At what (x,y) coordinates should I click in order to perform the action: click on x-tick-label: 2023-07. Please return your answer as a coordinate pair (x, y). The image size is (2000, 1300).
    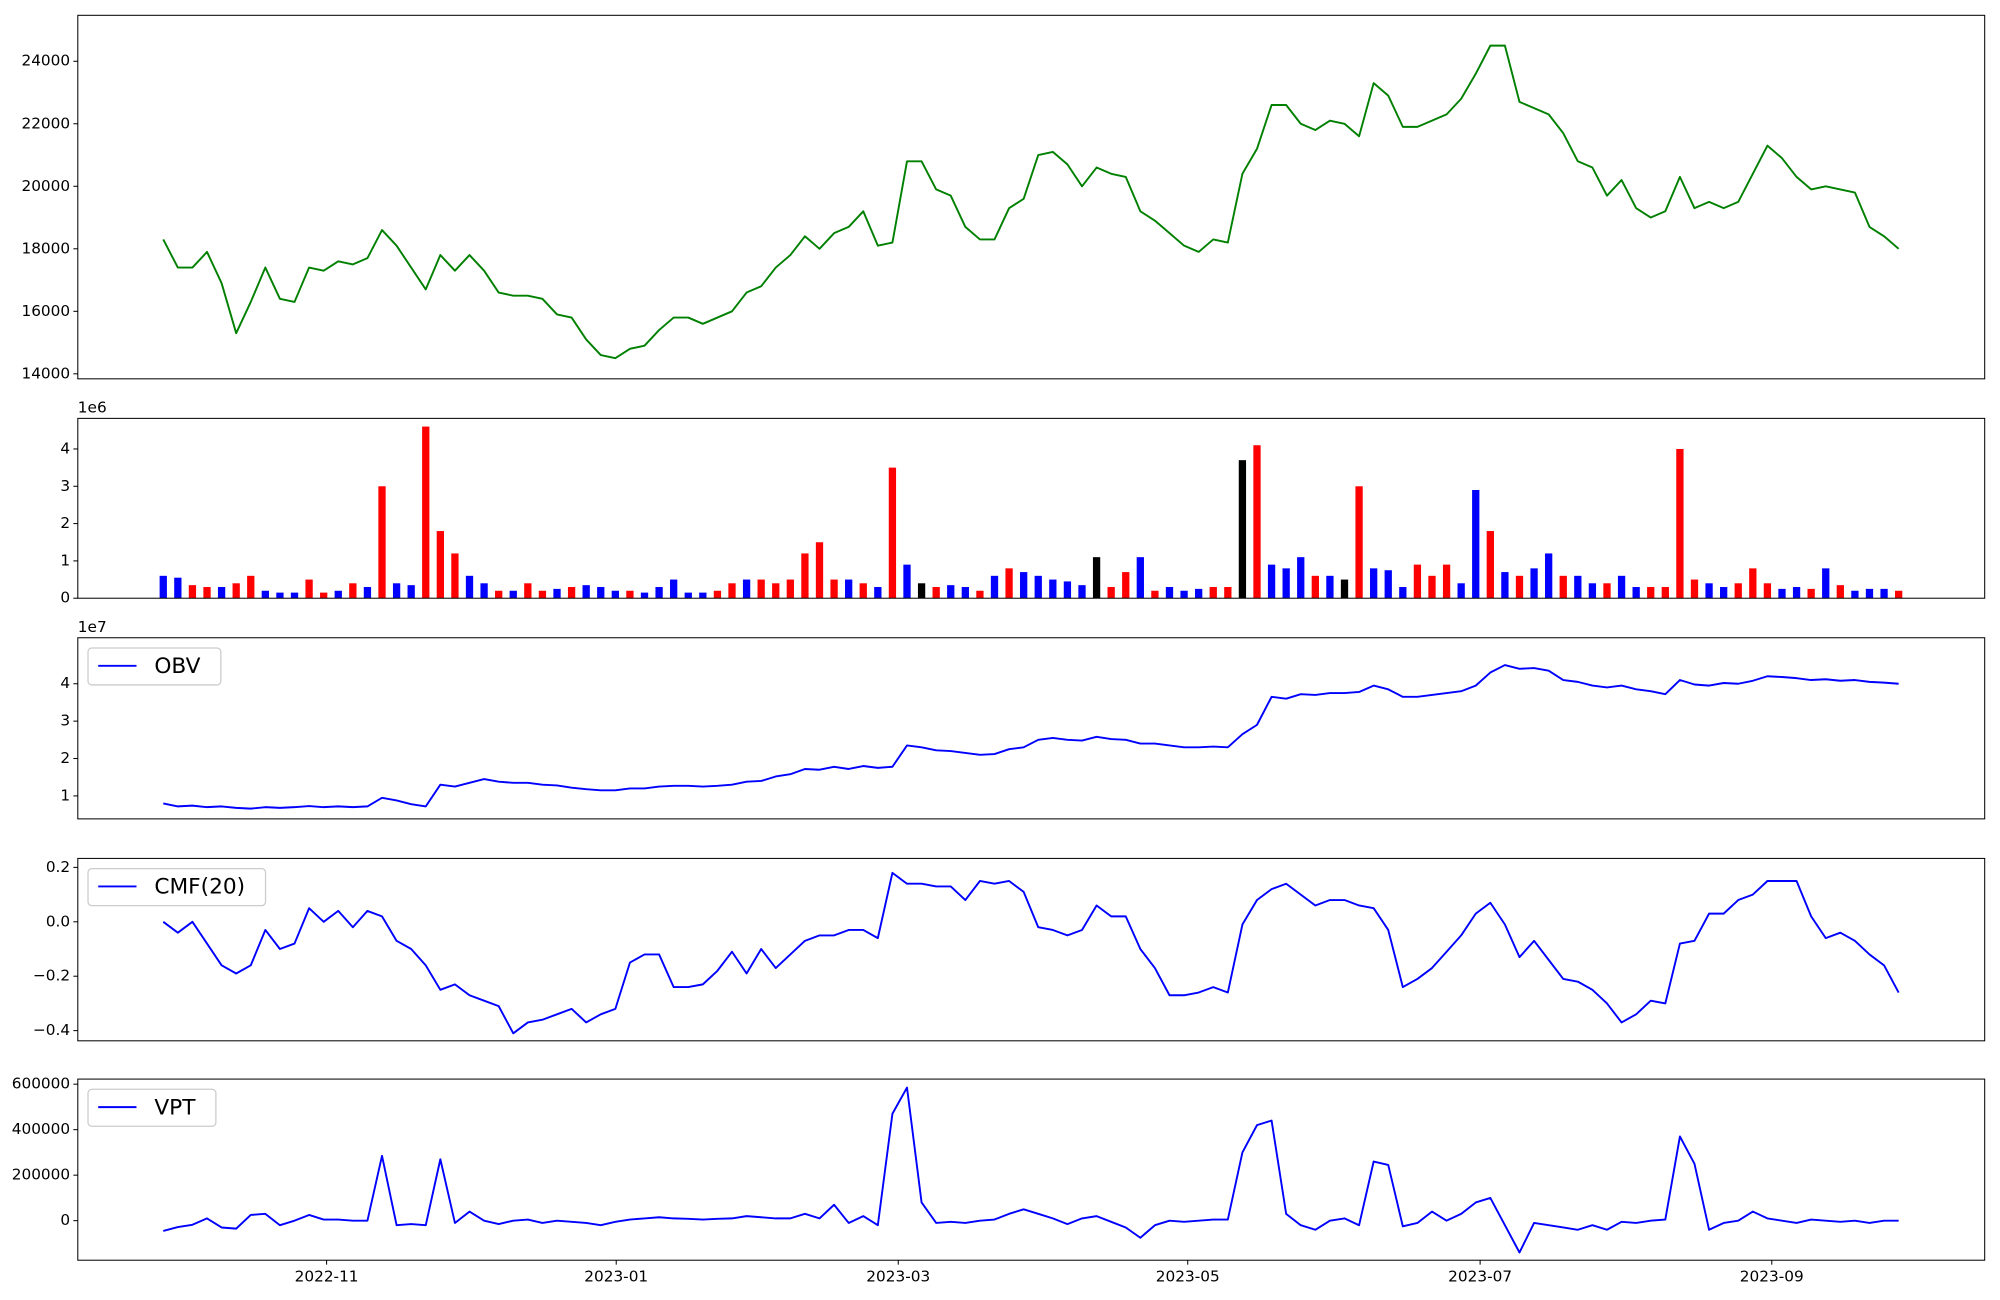
    Looking at the image, I should click on (1480, 1276).